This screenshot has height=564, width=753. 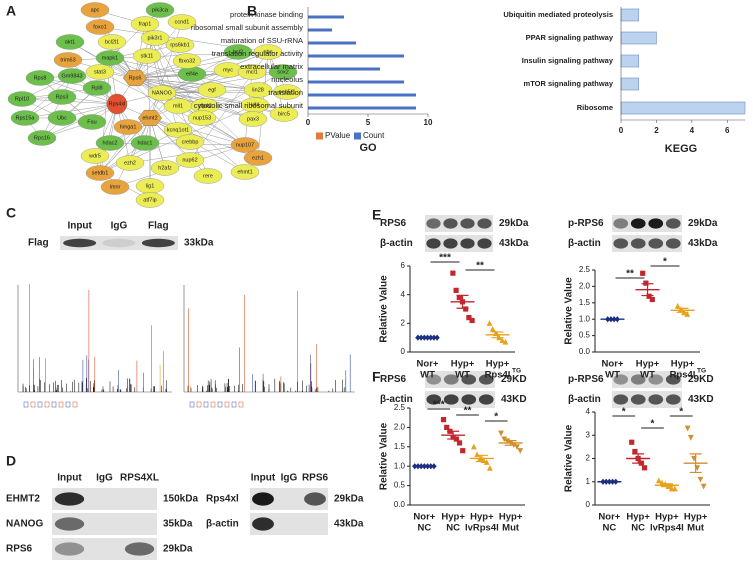 What do you see at coordinates (247, 27) in the screenshot?
I see `category-label: ribosomal small subunit assembly` at bounding box center [247, 27].